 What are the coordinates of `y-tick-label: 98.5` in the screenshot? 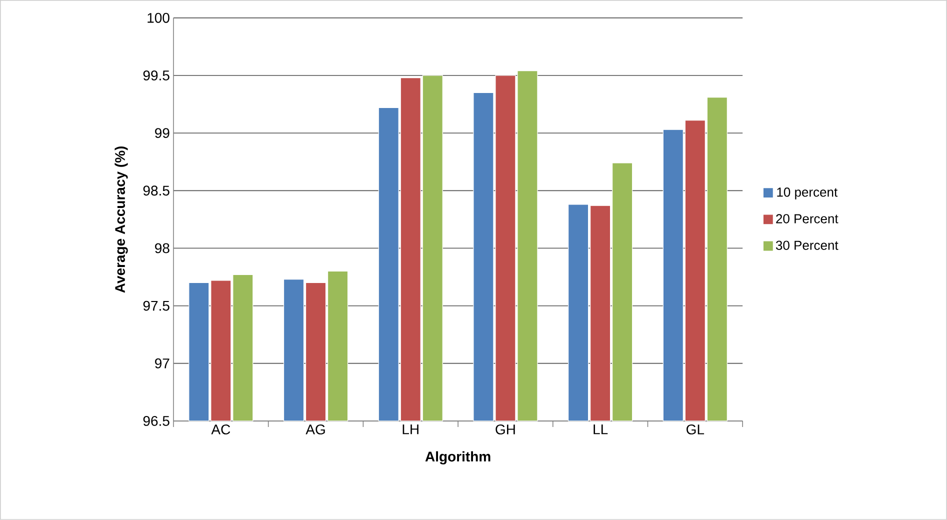 It's located at (156, 191).